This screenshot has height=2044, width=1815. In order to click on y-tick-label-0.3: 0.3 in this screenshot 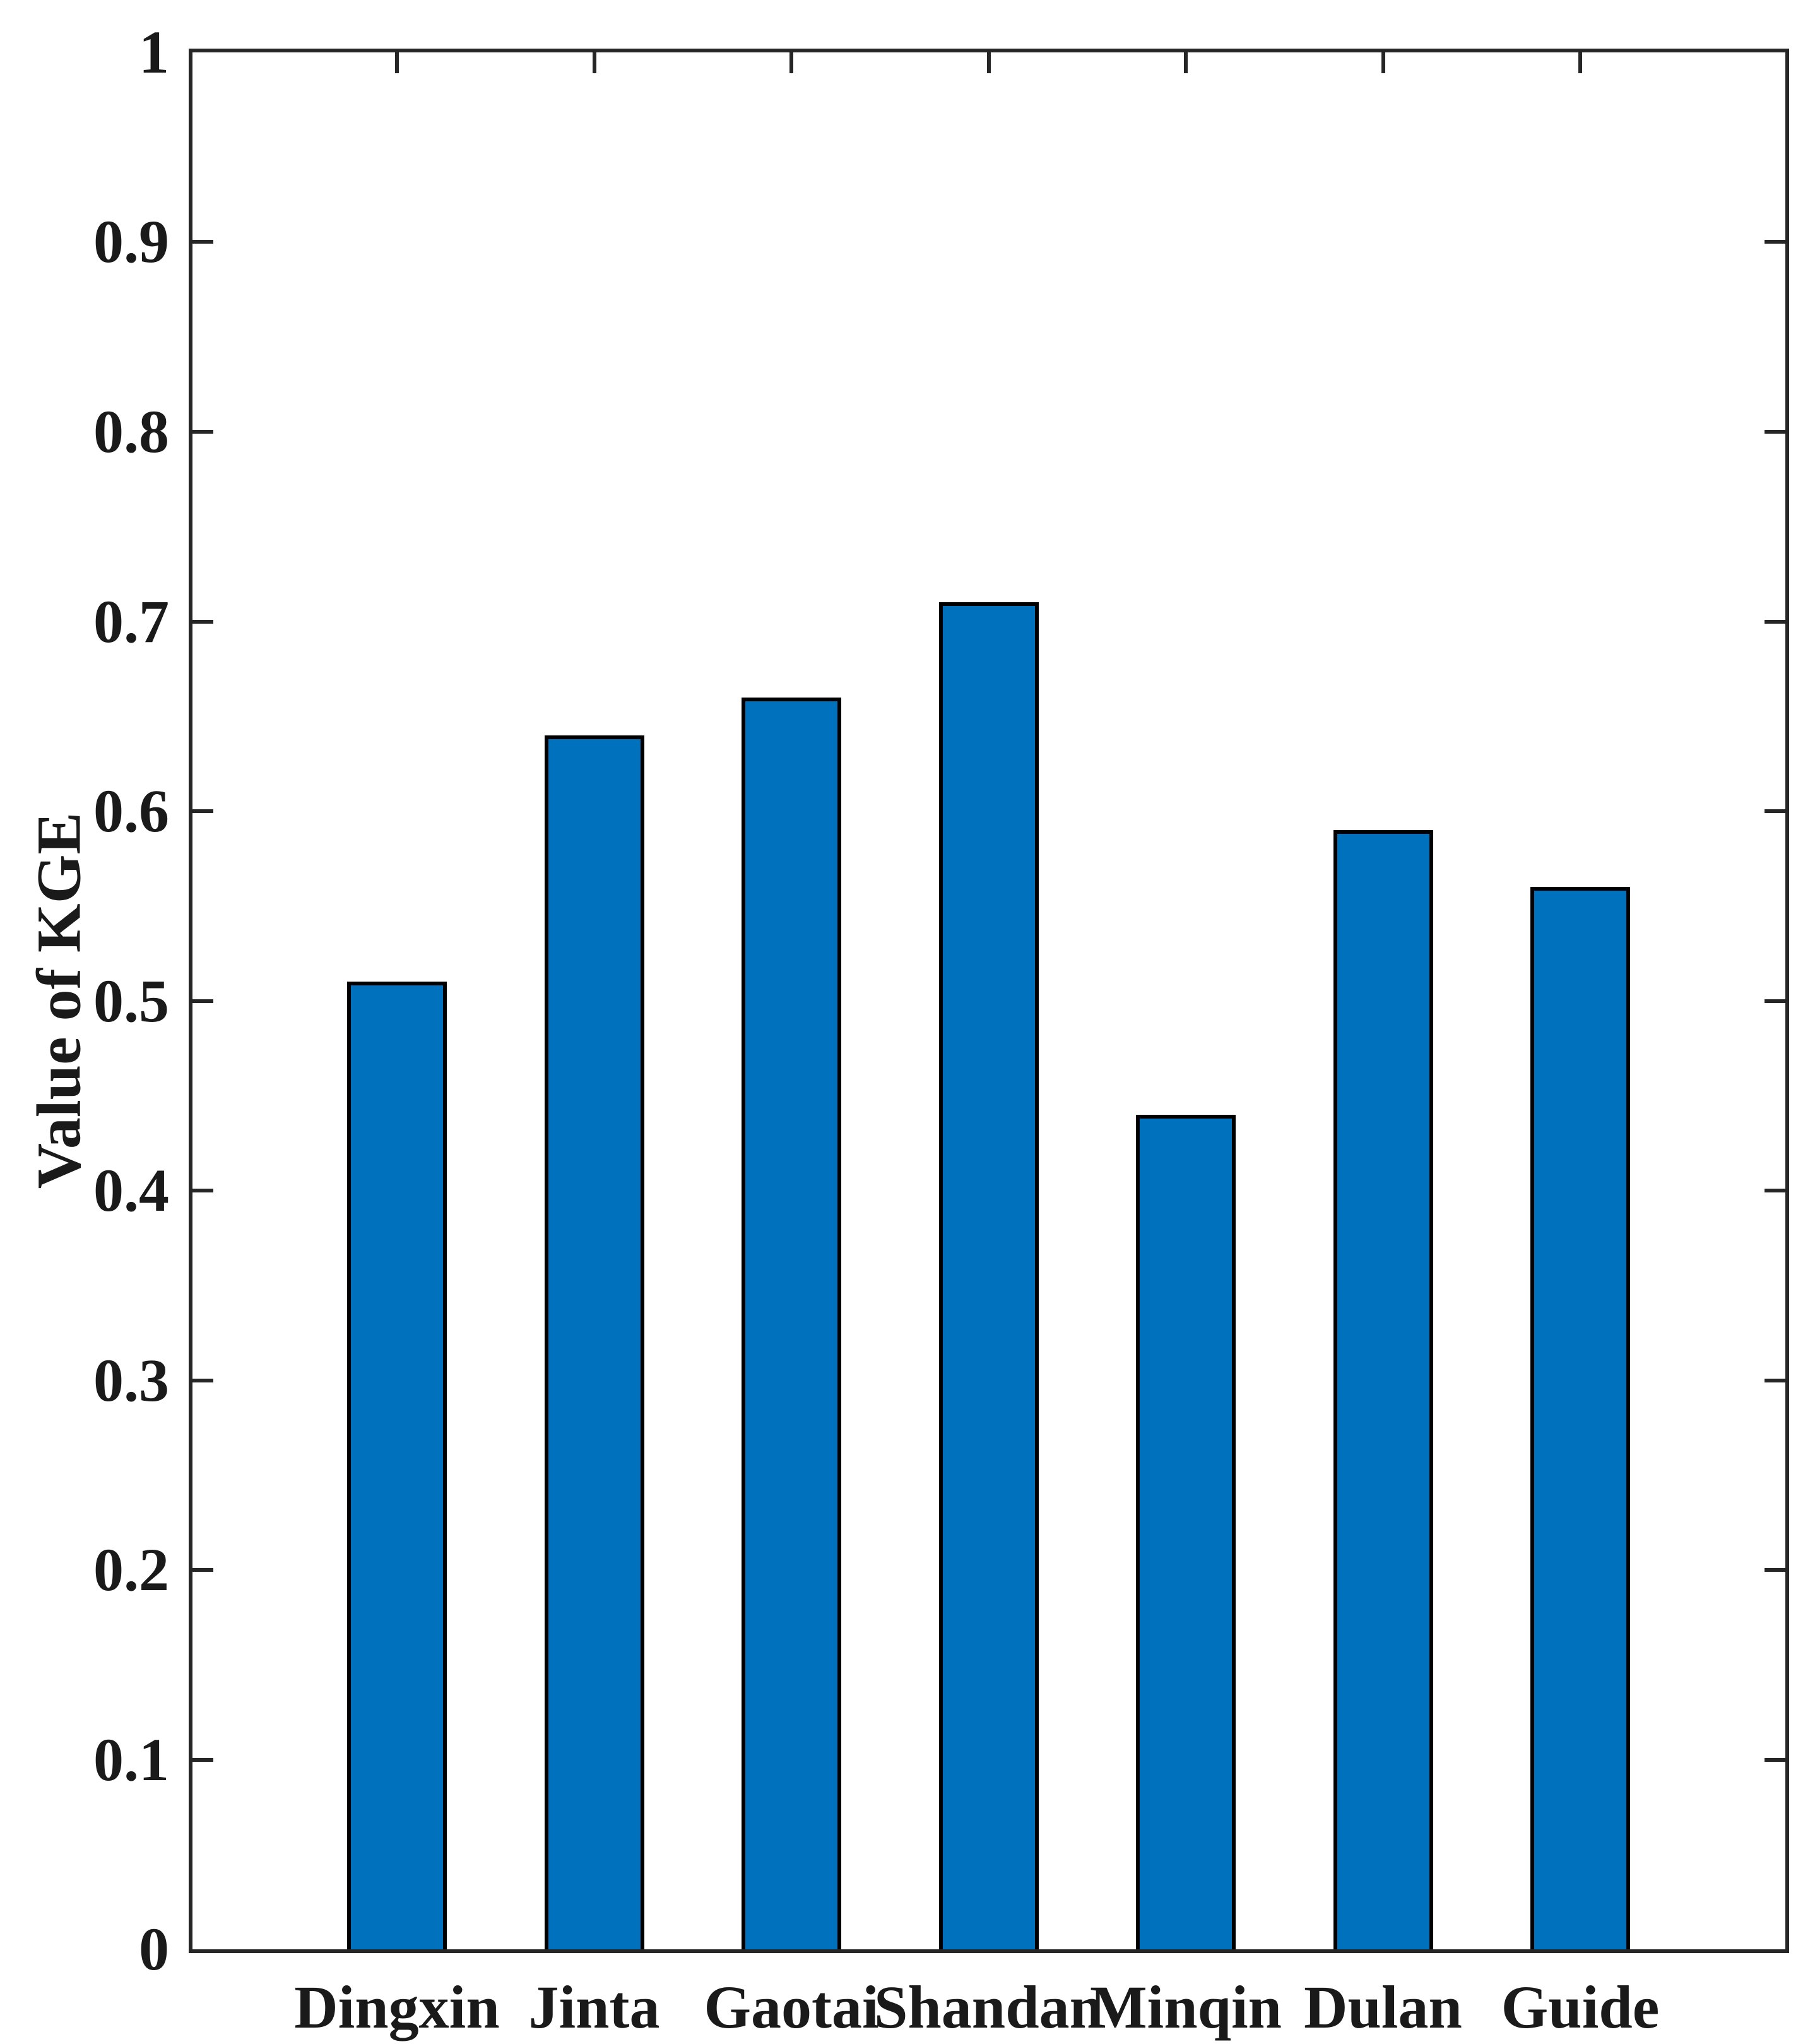, I will do `click(131, 1380)`.